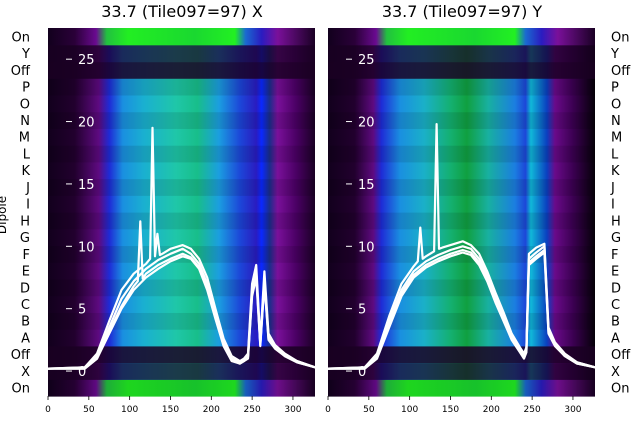 The image size is (640, 440). Describe the element at coordinates (27, 188) in the screenshot. I see `row-label-left: J` at that location.